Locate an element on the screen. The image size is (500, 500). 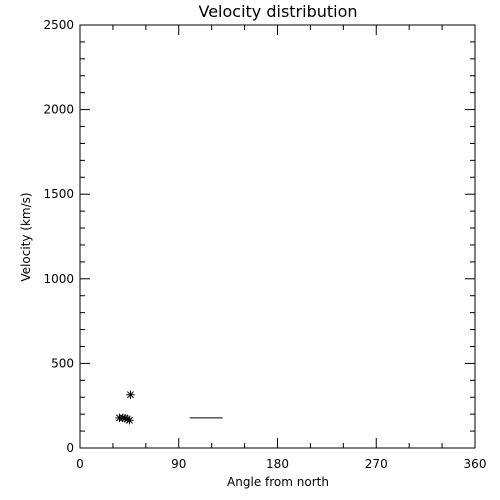
y-tick-label: 2500 is located at coordinates (58, 25).